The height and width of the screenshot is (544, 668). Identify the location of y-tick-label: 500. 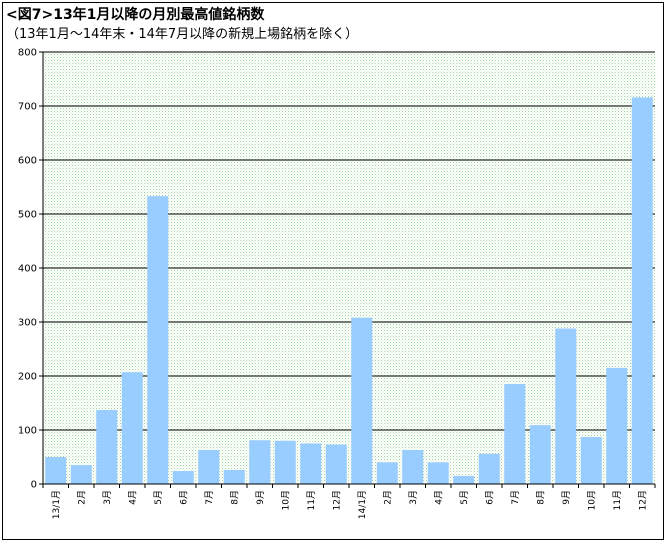
(27, 215).